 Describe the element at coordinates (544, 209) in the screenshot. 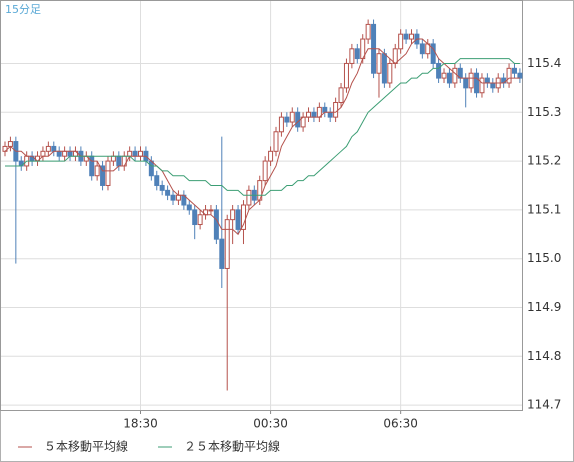

I see `y-tick-label: 115.1` at that location.